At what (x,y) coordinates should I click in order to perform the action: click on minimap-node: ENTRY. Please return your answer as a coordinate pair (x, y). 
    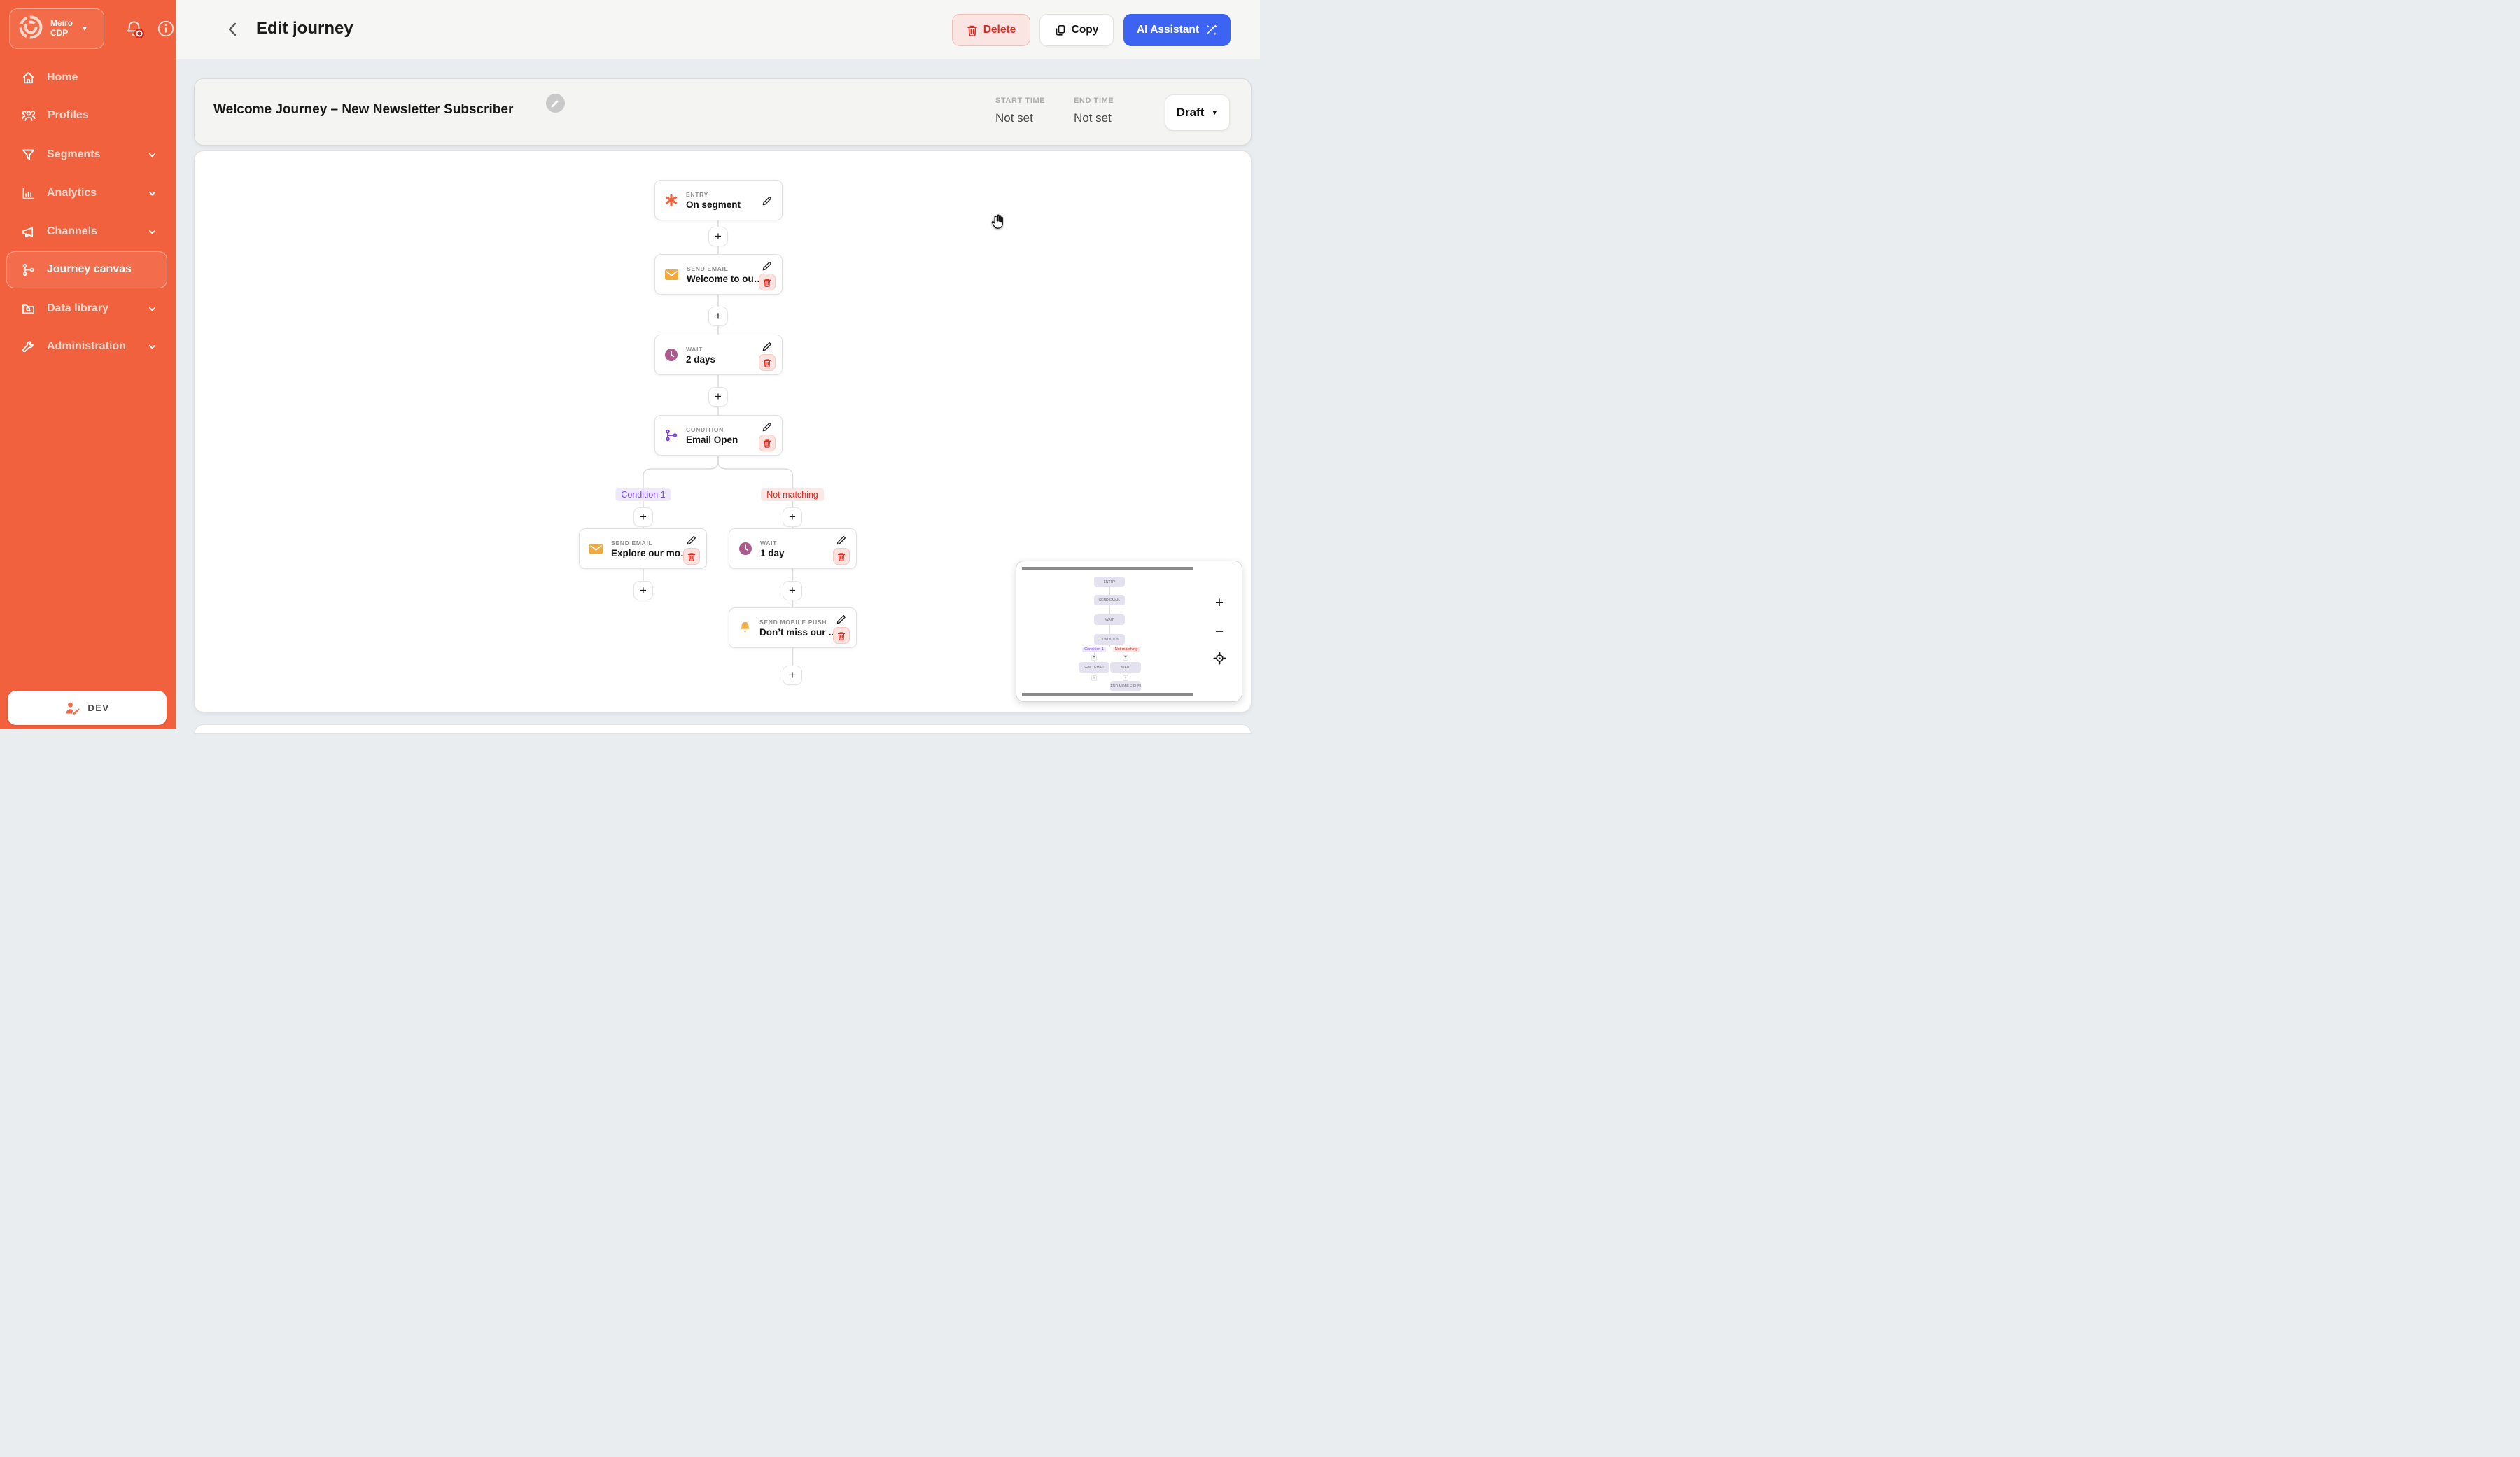
    Looking at the image, I should click on (1109, 582).